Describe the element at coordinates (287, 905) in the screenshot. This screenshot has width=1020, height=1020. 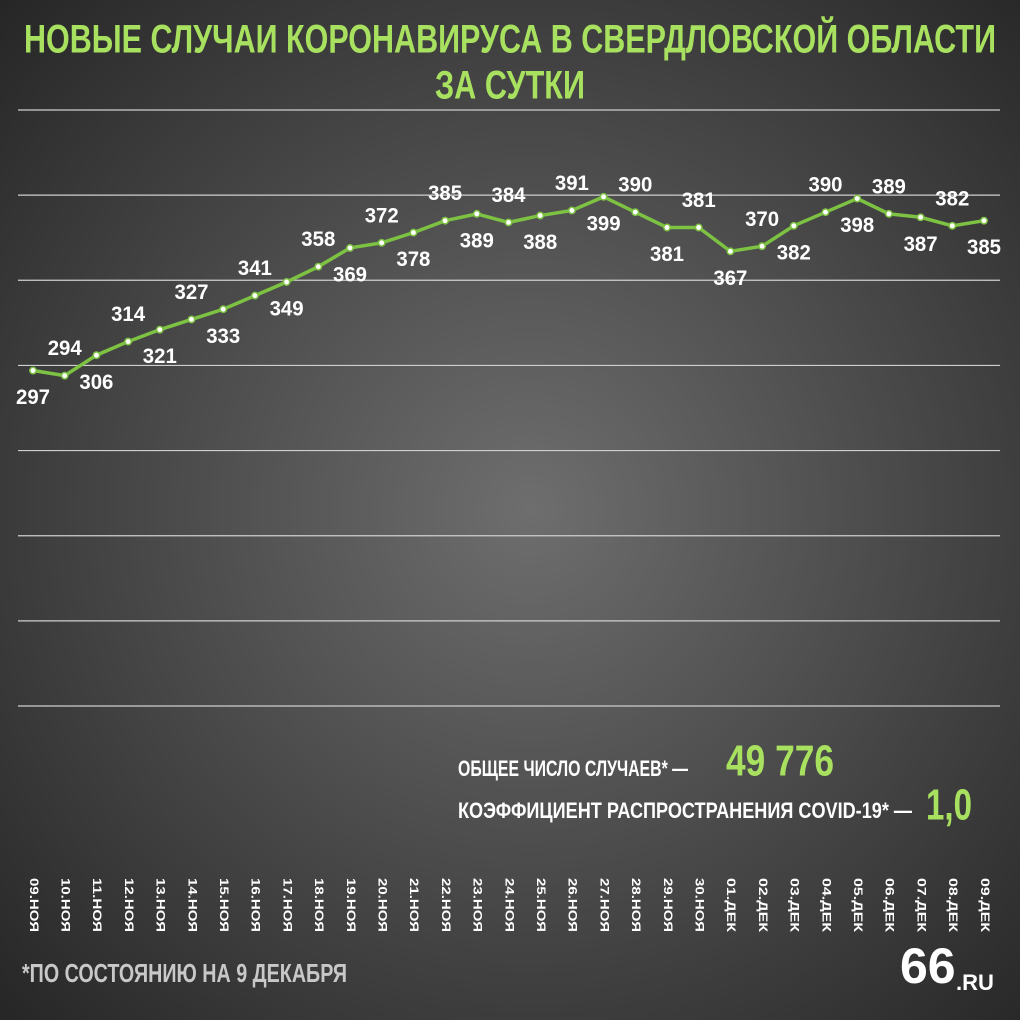
I see `x-tick-label: 17.НОЯ` at that location.